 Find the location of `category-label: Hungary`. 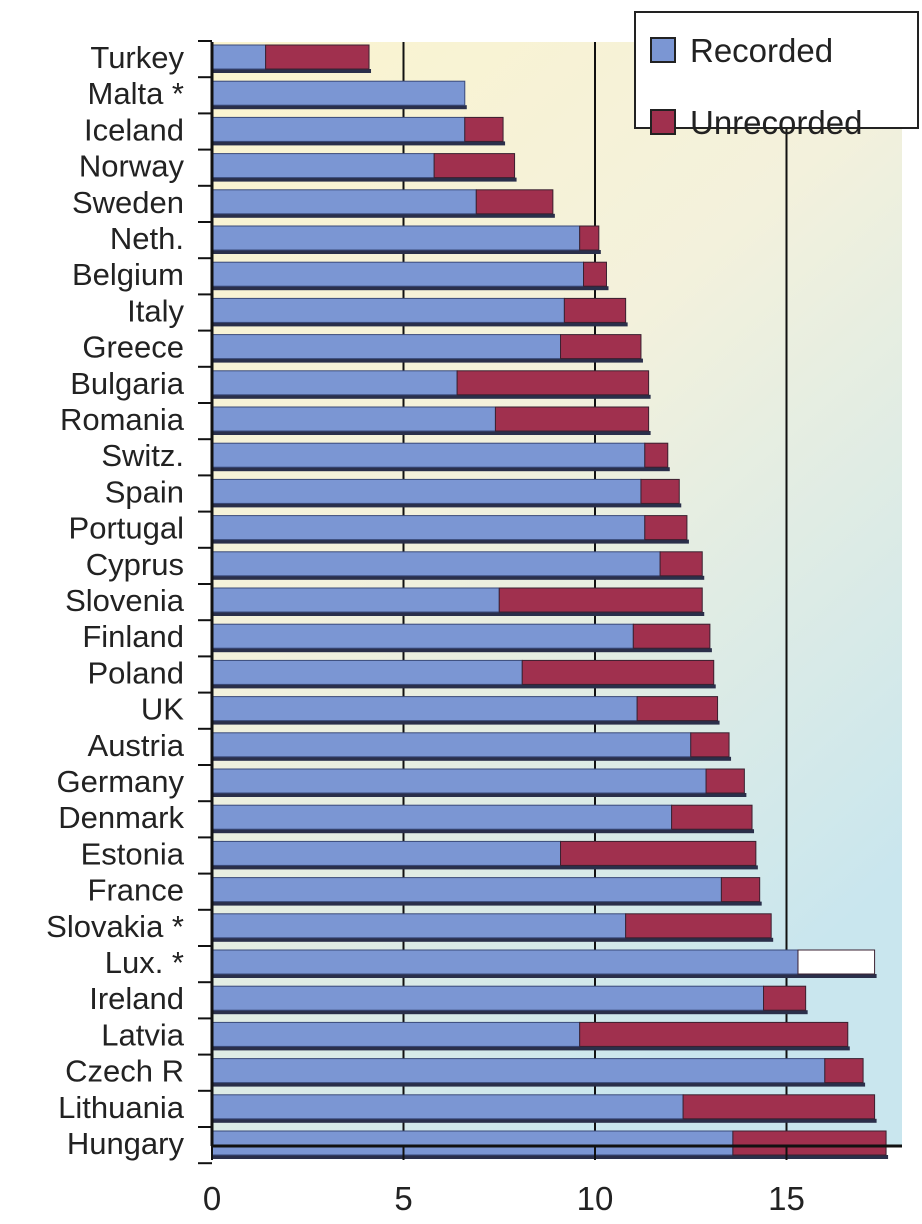

category-label: Hungary is located at coordinates (126, 1143).